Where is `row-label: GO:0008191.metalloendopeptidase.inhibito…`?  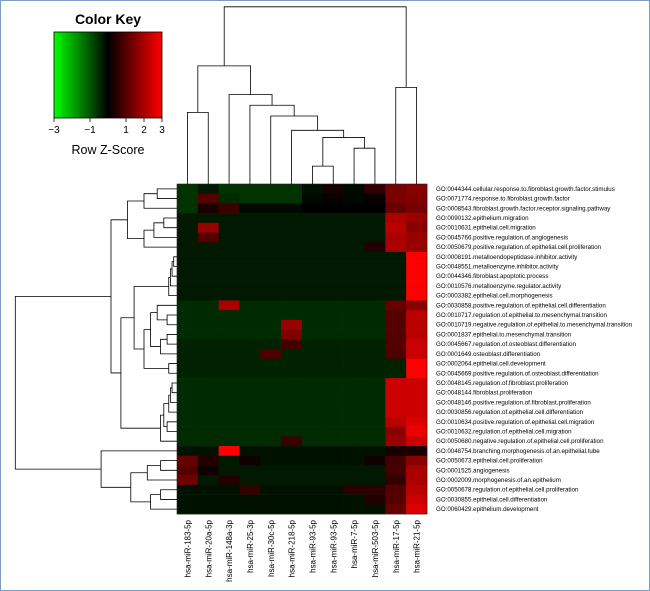 row-label: GO:0008191.metalloendopeptidase.inhibito… is located at coordinates (507, 257).